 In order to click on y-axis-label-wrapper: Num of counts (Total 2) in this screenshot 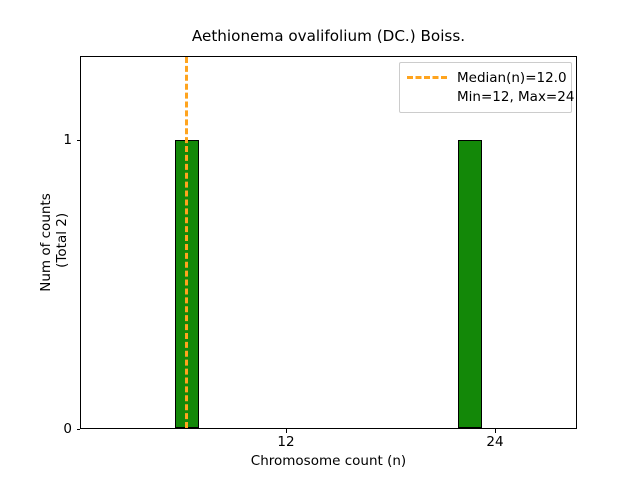, I will do `click(58, 242)`.